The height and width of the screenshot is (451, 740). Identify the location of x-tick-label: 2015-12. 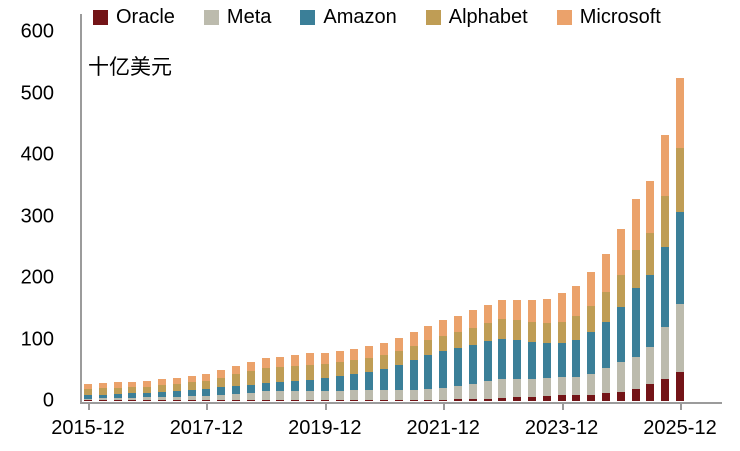
(88, 428).